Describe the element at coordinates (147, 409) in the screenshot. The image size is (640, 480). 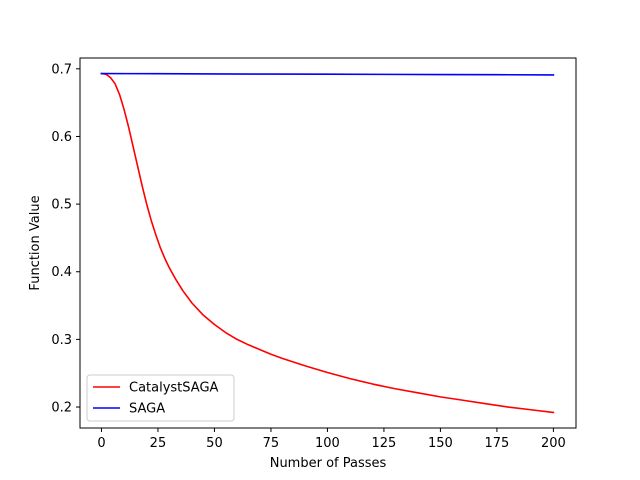
I see `legend-label-saga: SAGA` at that location.